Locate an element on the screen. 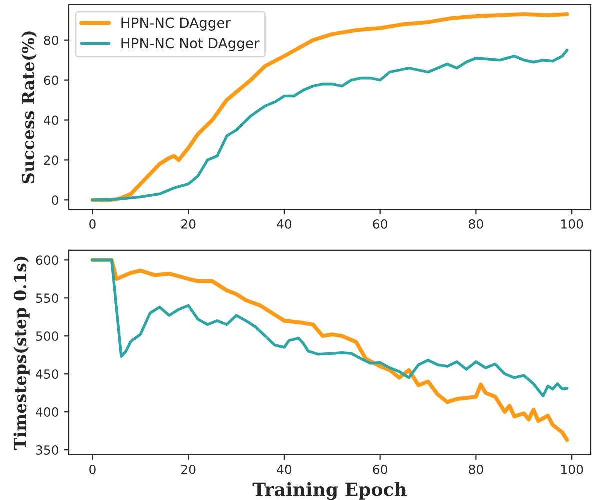  y-tick-label: 0 is located at coordinates (55, 201).